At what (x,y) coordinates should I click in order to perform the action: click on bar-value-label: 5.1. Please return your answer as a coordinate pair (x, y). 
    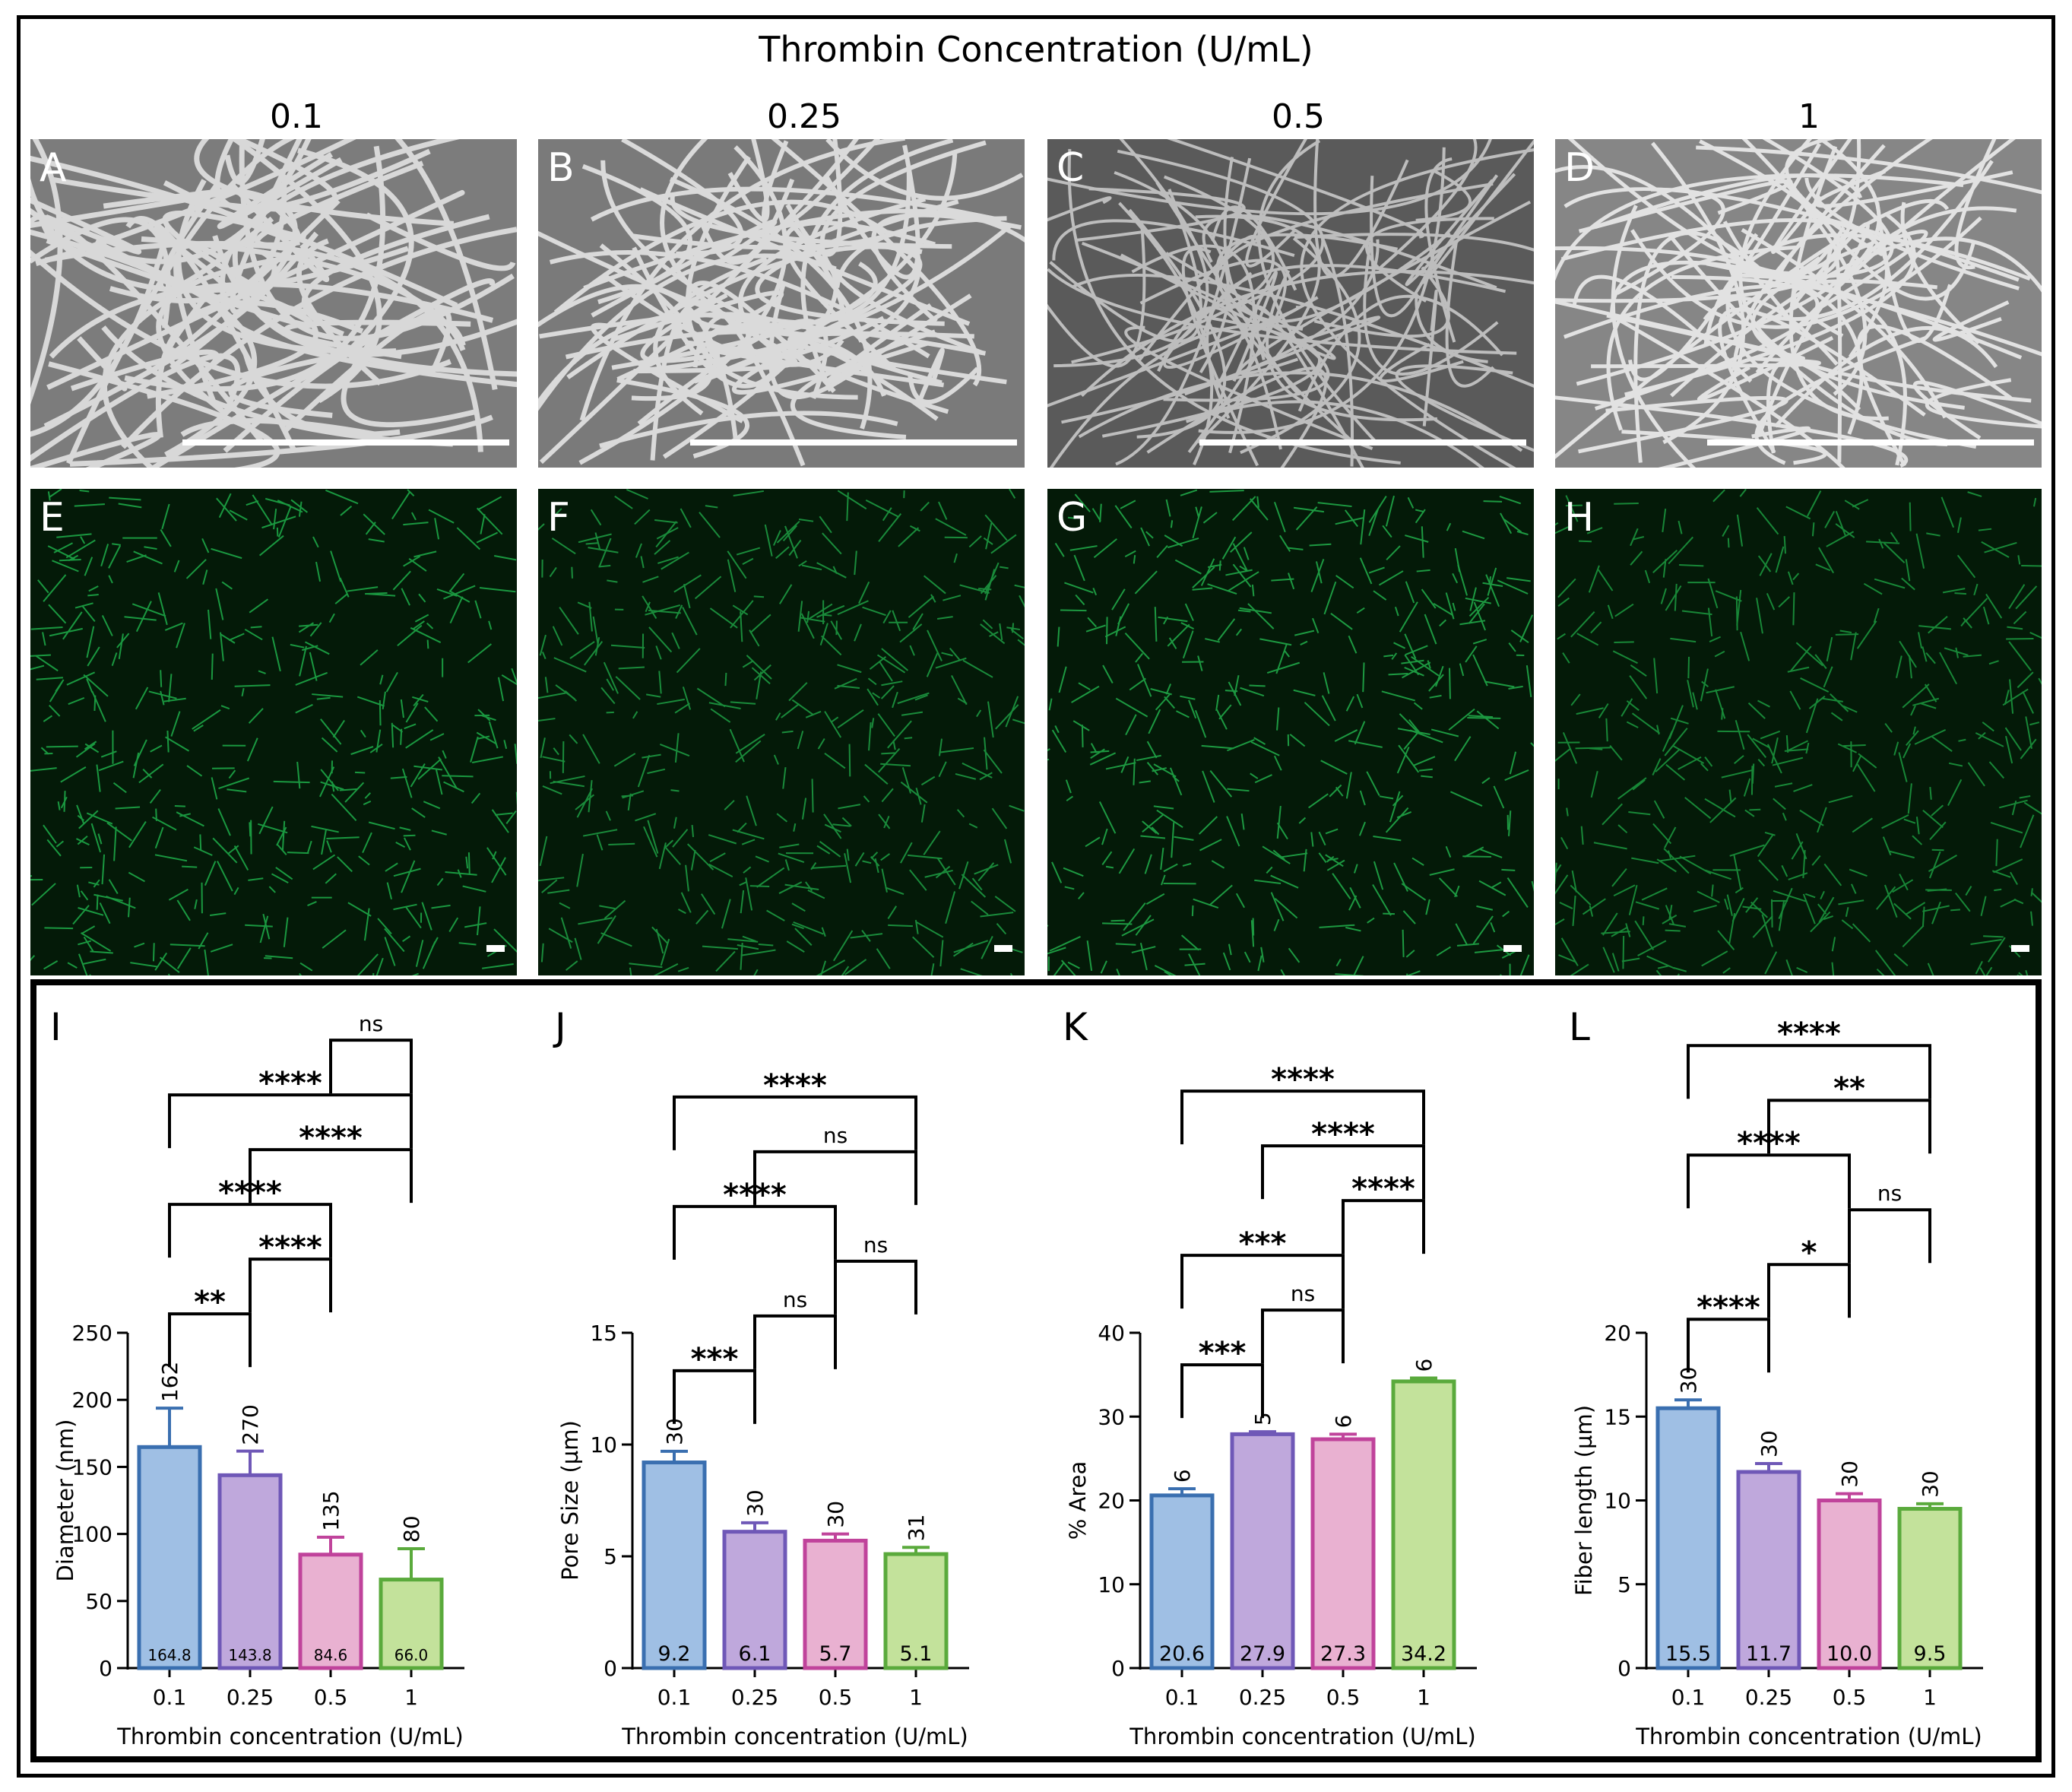
    Looking at the image, I should click on (916, 1654).